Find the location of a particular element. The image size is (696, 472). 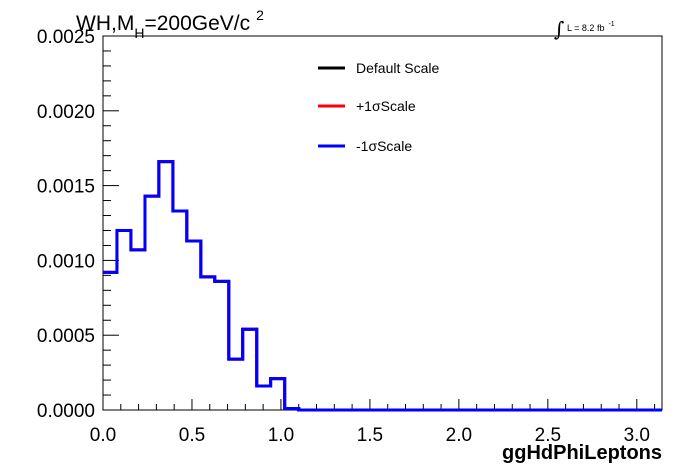

title-superscript: 2 is located at coordinates (260, 15).